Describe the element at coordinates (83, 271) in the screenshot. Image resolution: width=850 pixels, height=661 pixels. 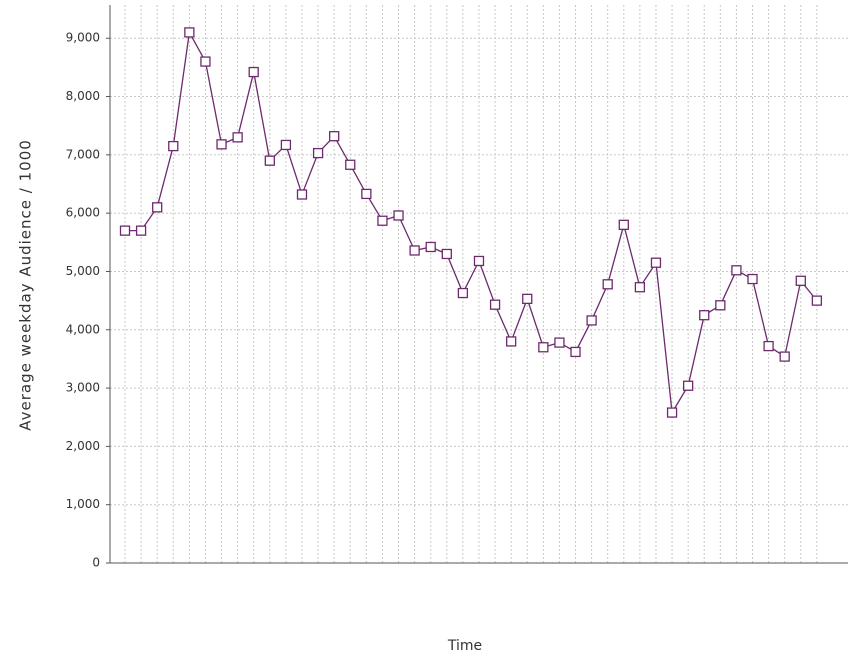
I see `y-tick-label: 5,000` at that location.